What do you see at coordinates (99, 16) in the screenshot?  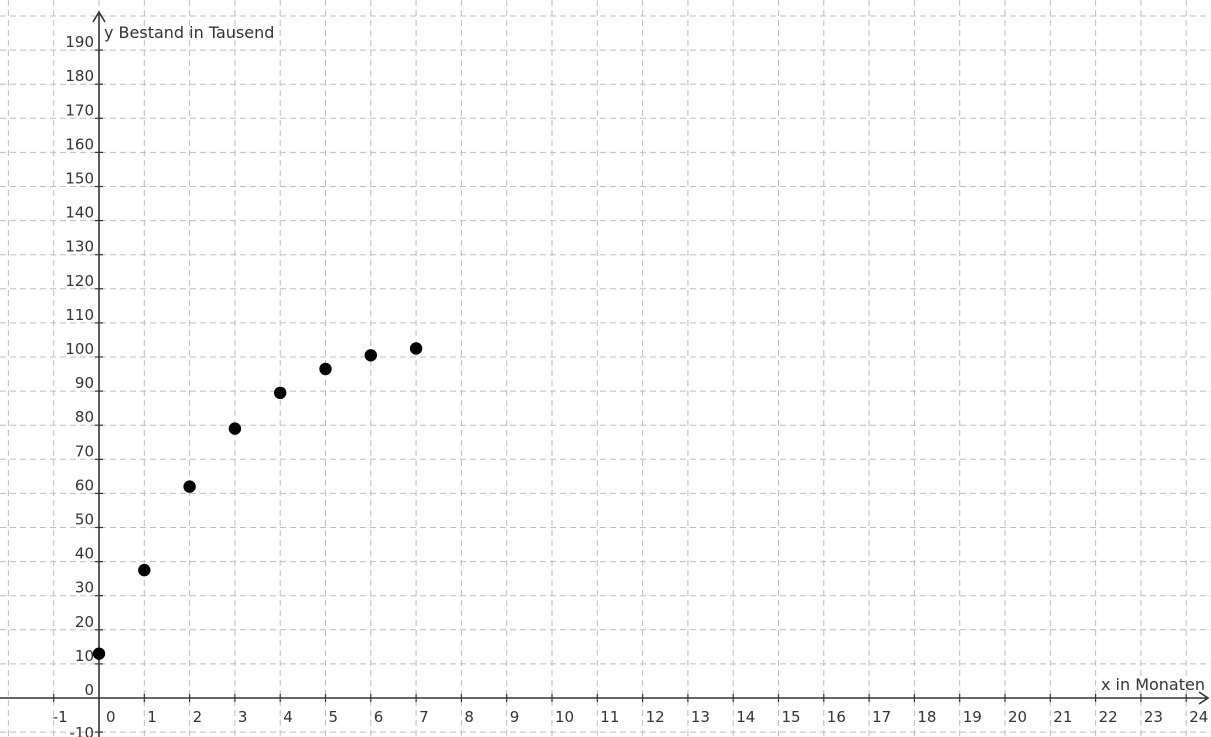 I see `y-axis-arrow` at bounding box center [99, 16].